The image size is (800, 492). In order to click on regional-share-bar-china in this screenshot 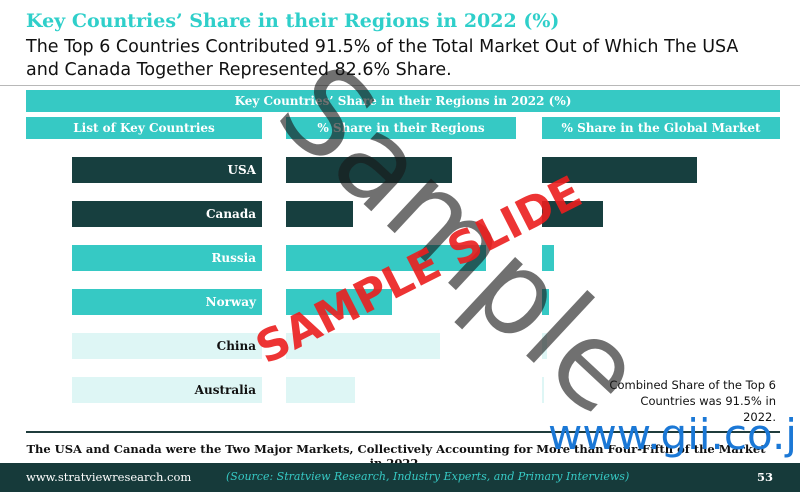, I will do `click(363, 346)`.